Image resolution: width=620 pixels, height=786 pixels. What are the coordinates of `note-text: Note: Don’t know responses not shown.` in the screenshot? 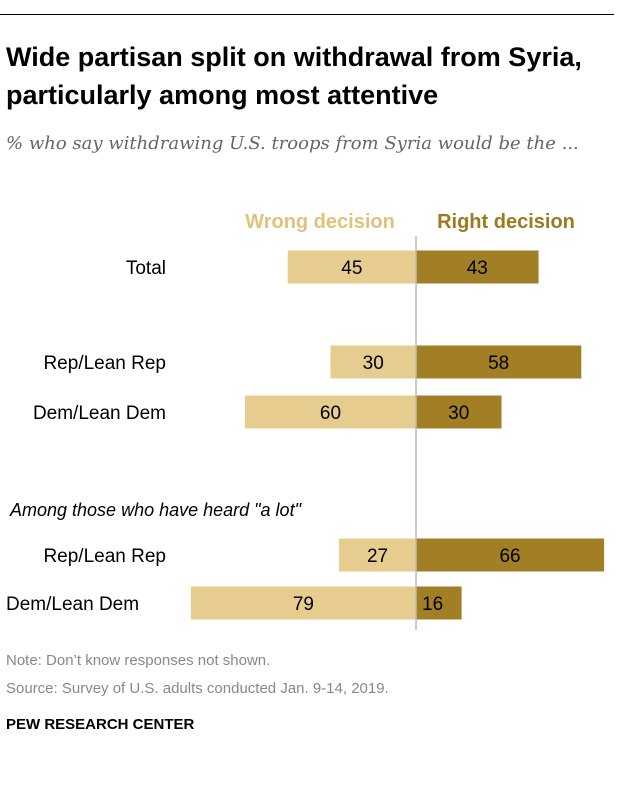 It's located at (138, 660).